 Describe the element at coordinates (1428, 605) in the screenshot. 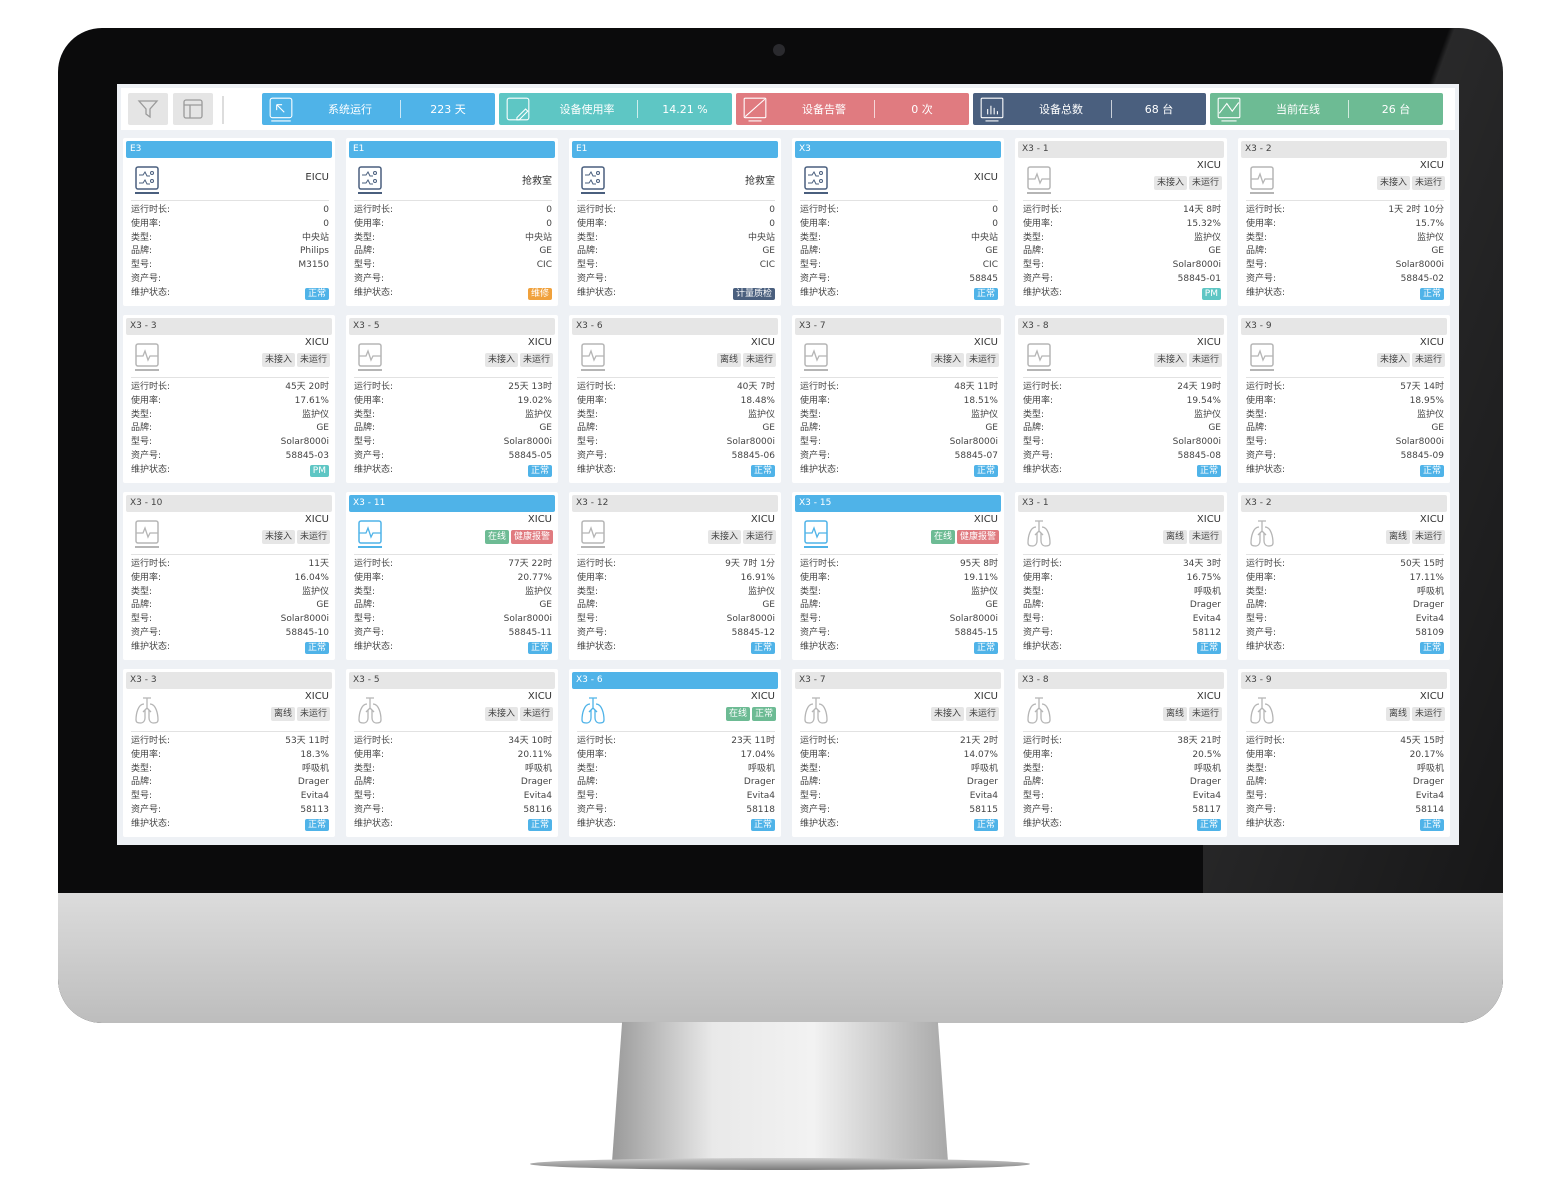

I see `field-value: Drager` at that location.